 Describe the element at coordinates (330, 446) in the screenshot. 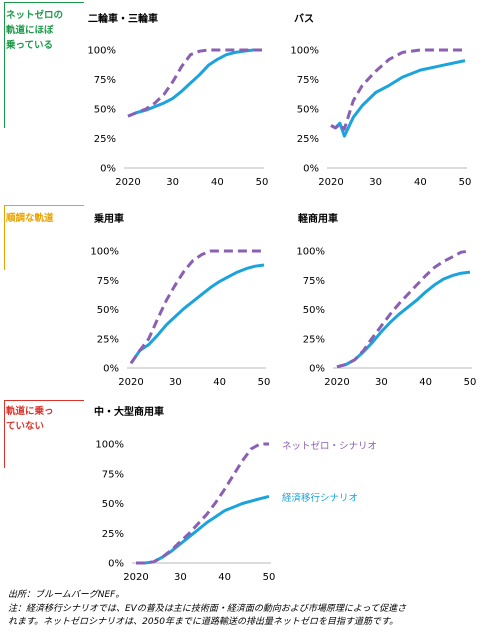

I see `legend-net-zero: ネットゼロ・シナリオ` at that location.